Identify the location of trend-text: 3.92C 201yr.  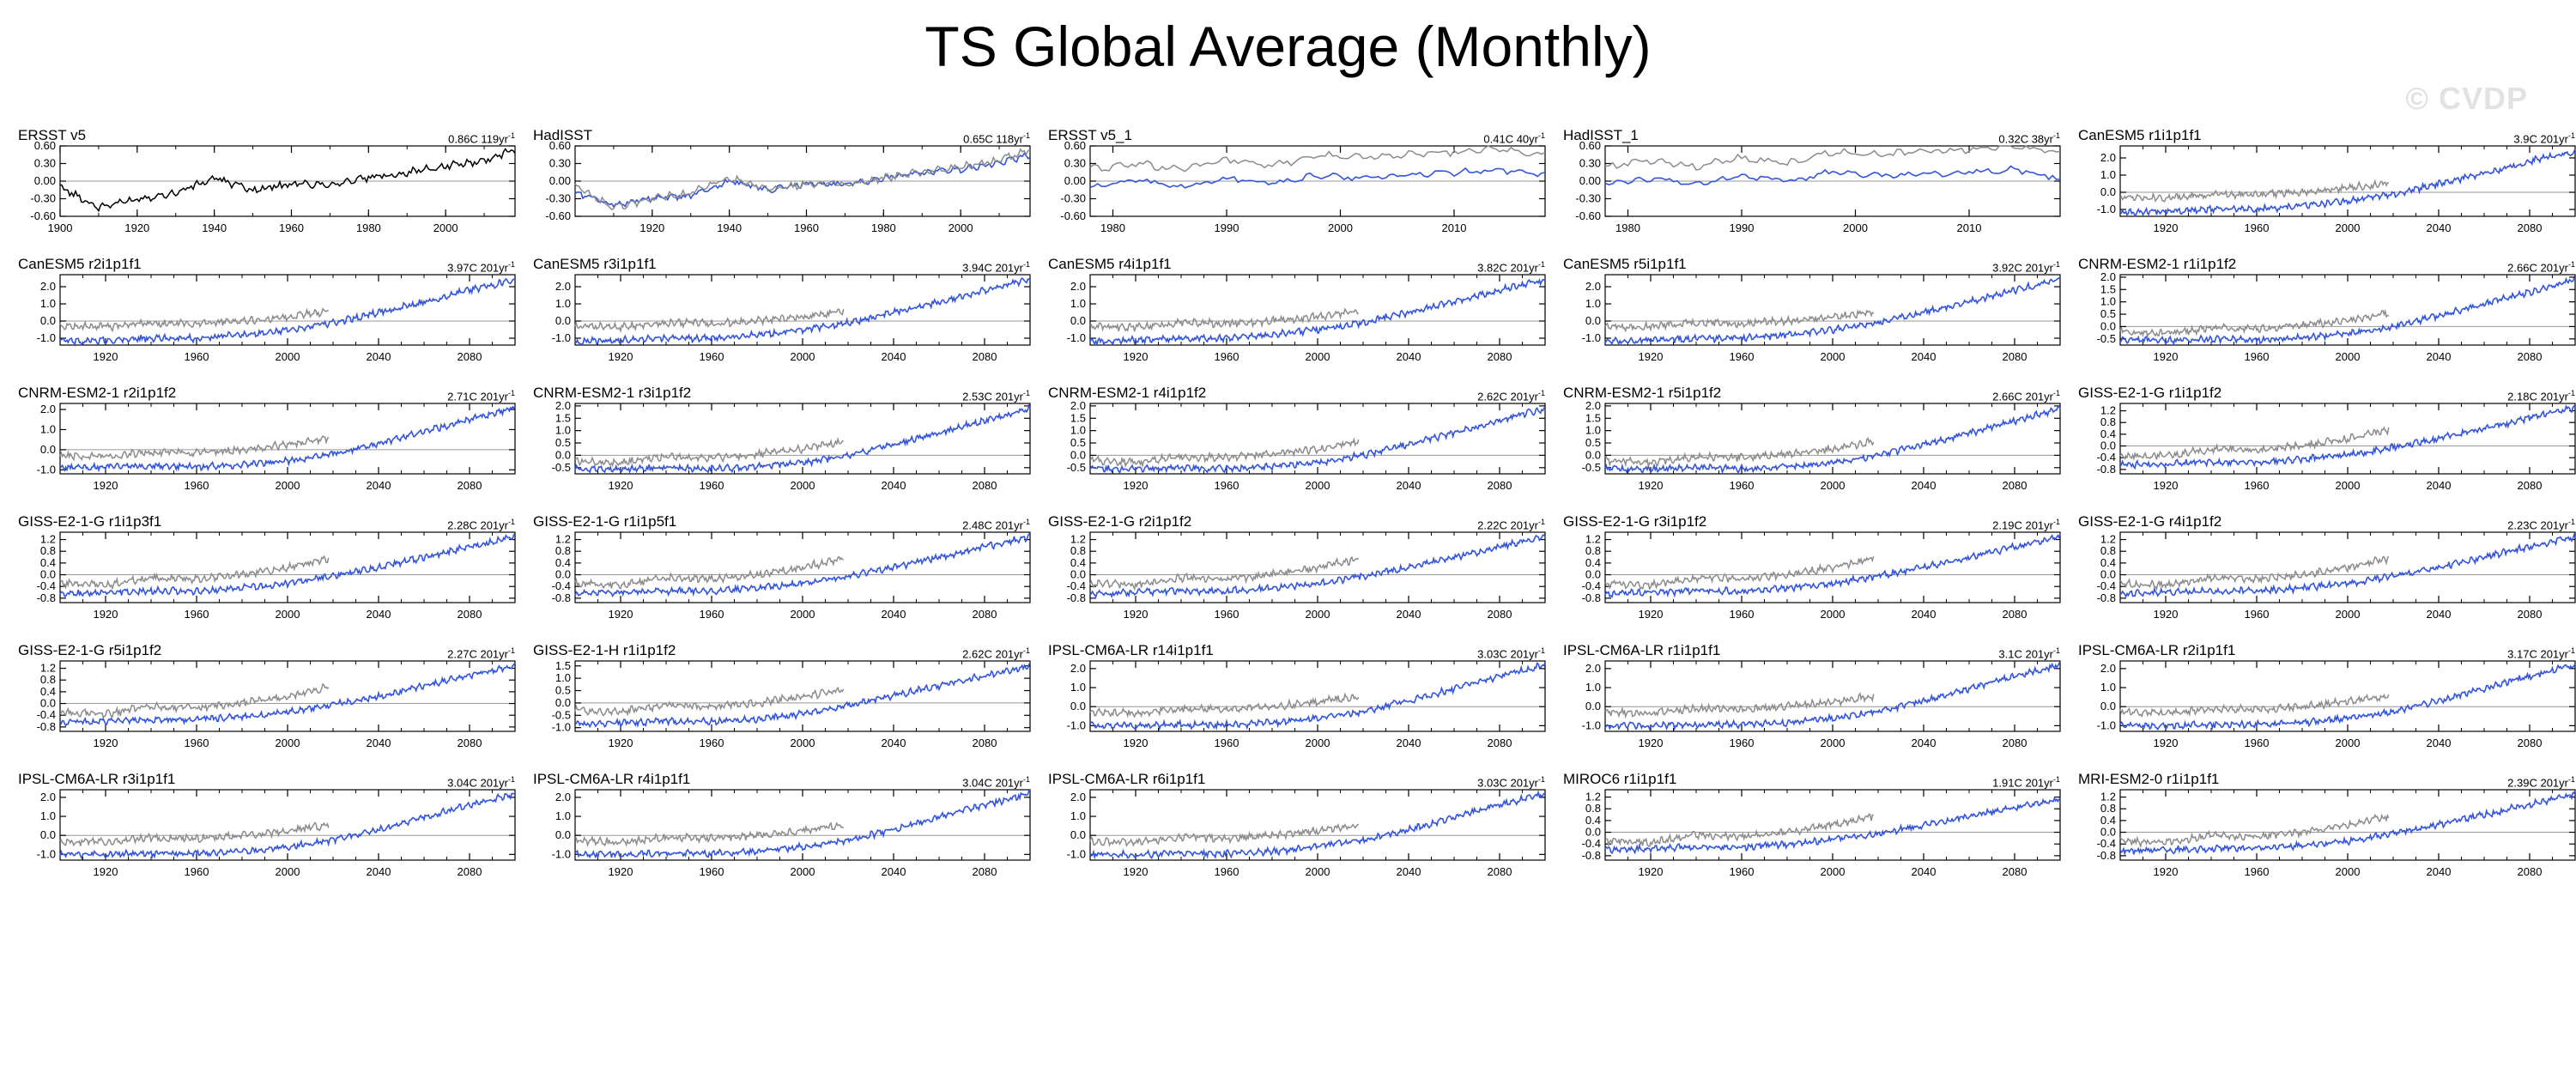
(2022, 268).